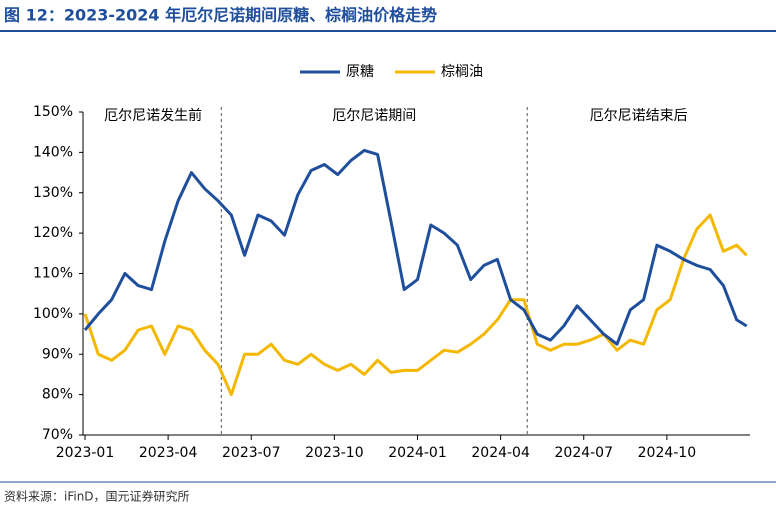  What do you see at coordinates (360, 72) in the screenshot?
I see `legend-label: 原糖` at bounding box center [360, 72].